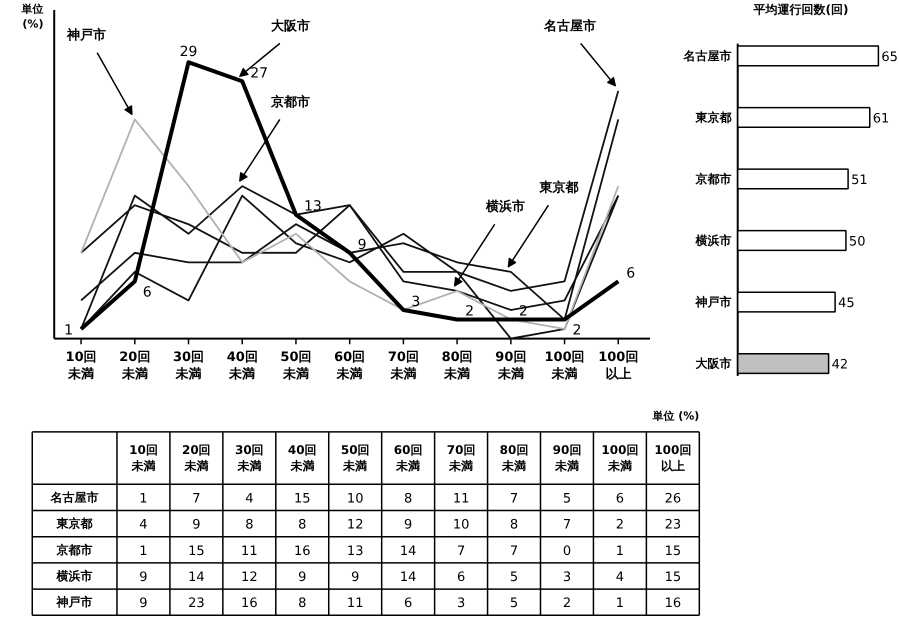 This screenshot has height=620, width=899. What do you see at coordinates (800, 9) in the screenshot?
I see `chart-title: 平均運行回数(回)` at bounding box center [800, 9].